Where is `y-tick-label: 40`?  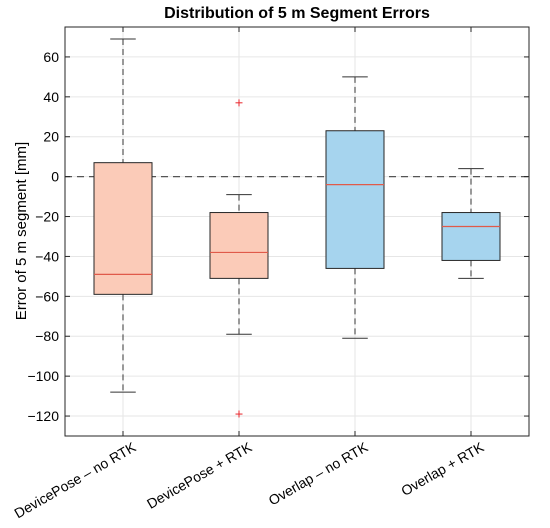 y-tick-label: 40 is located at coordinates (51, 97).